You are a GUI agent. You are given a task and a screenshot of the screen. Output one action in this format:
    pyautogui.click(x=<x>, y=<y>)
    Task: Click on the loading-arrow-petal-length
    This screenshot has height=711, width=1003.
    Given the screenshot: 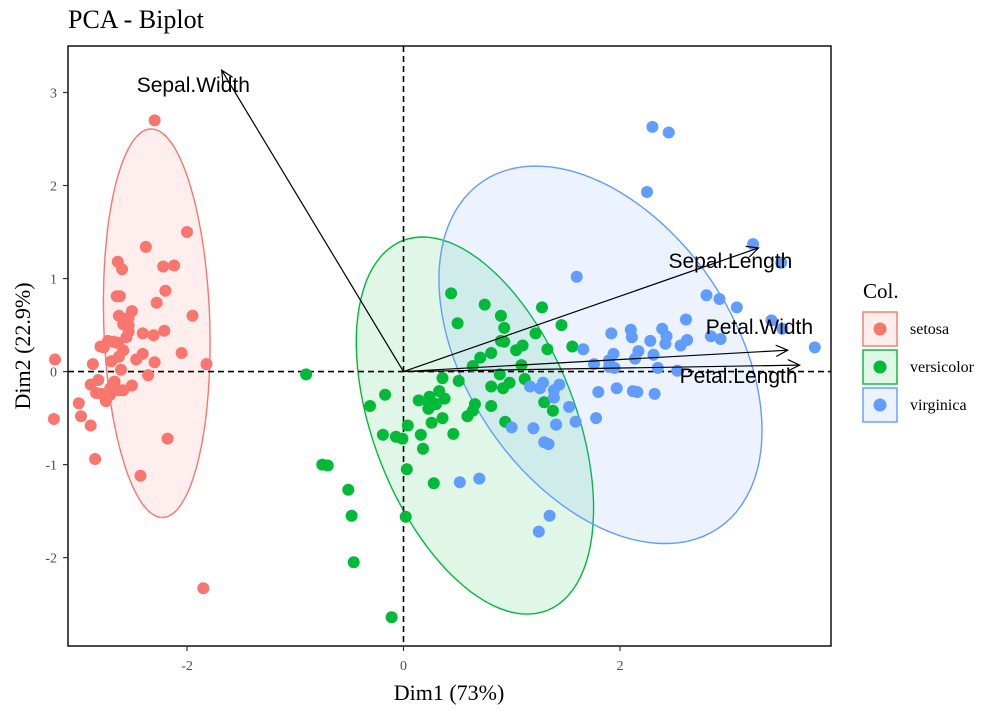 What is the action you would take?
    pyautogui.click(x=601, y=368)
    